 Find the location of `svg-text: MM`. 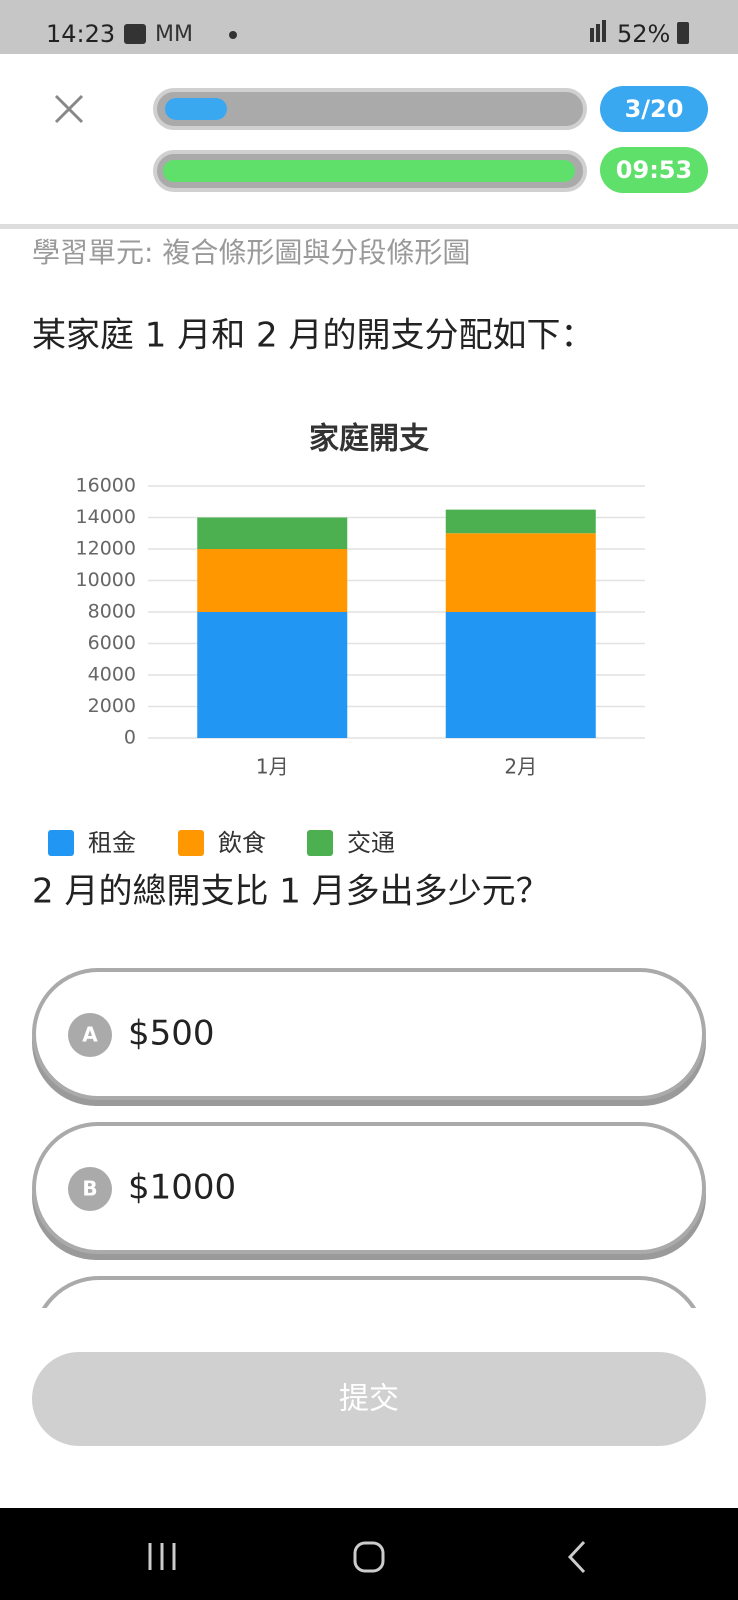

svg-text: MM is located at coordinates (174, 34).